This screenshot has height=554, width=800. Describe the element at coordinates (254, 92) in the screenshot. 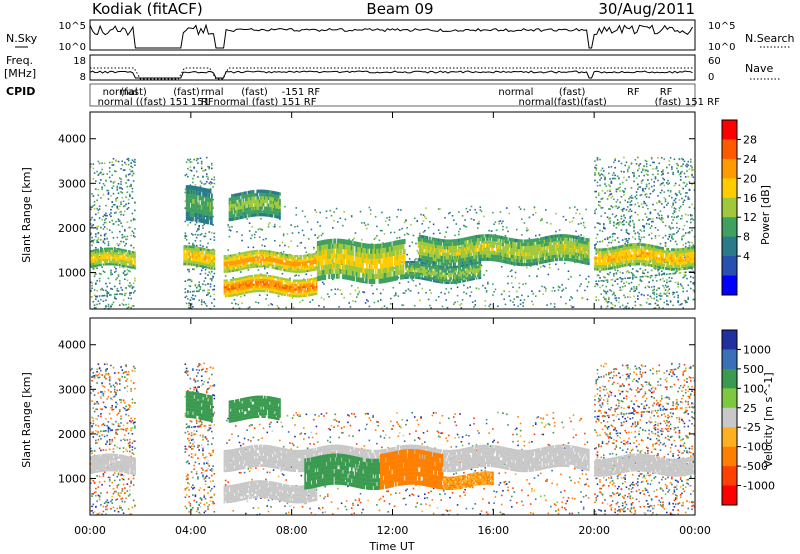

I see `cpid-text: (fast)` at that location.